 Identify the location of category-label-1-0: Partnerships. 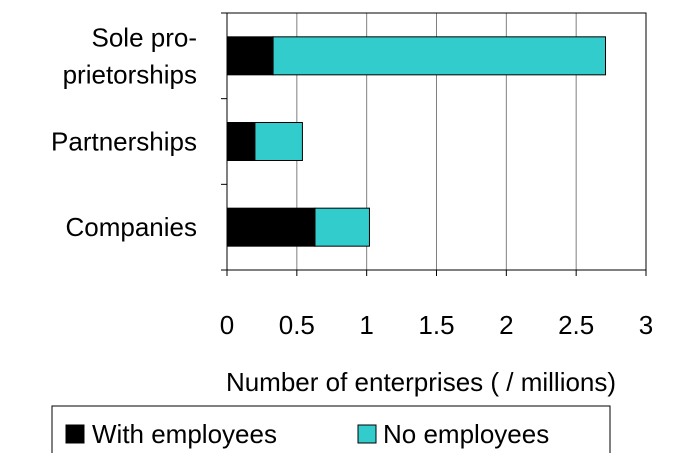
(124, 142).